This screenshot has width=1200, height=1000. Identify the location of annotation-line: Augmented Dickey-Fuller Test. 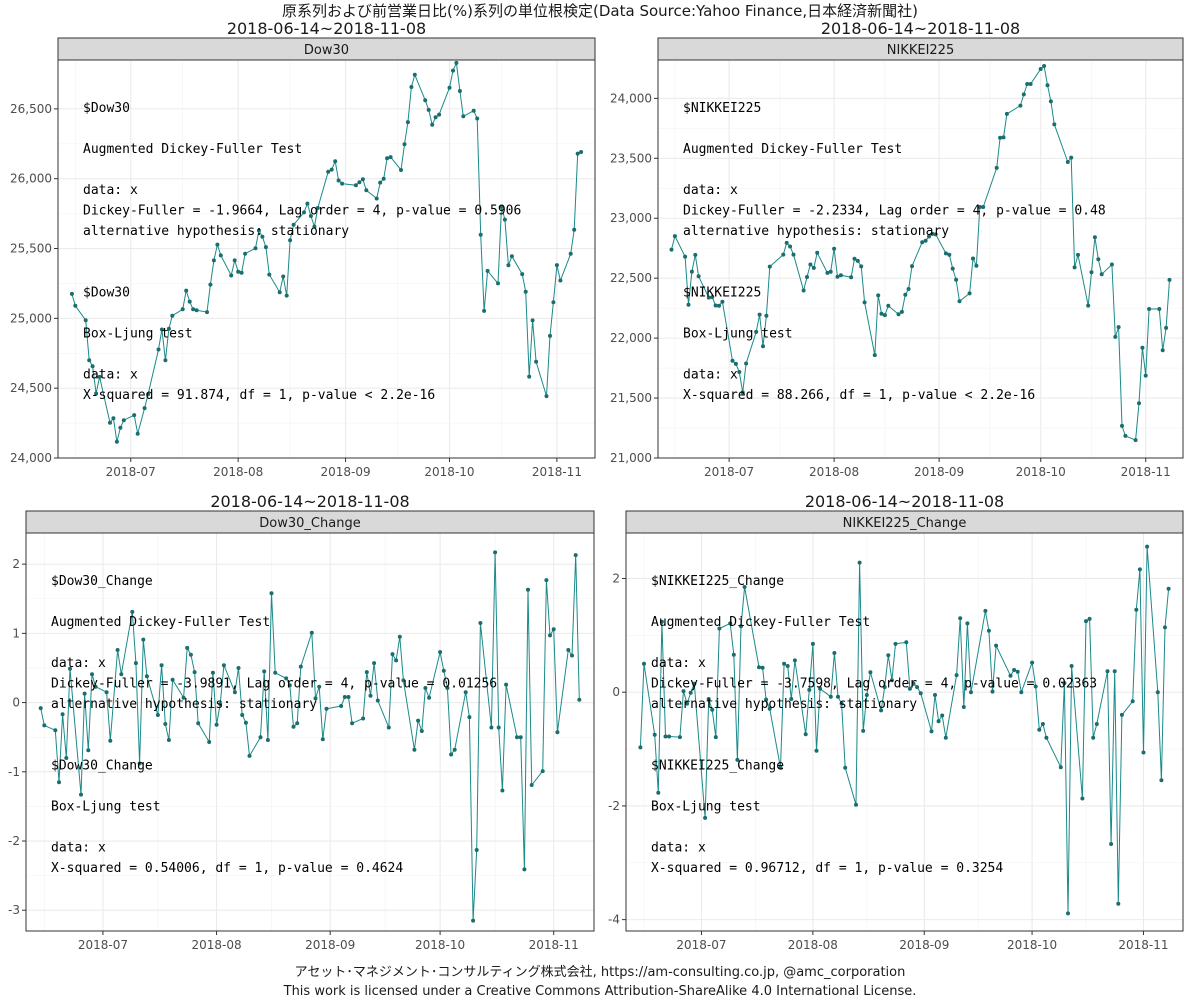
(760, 622).